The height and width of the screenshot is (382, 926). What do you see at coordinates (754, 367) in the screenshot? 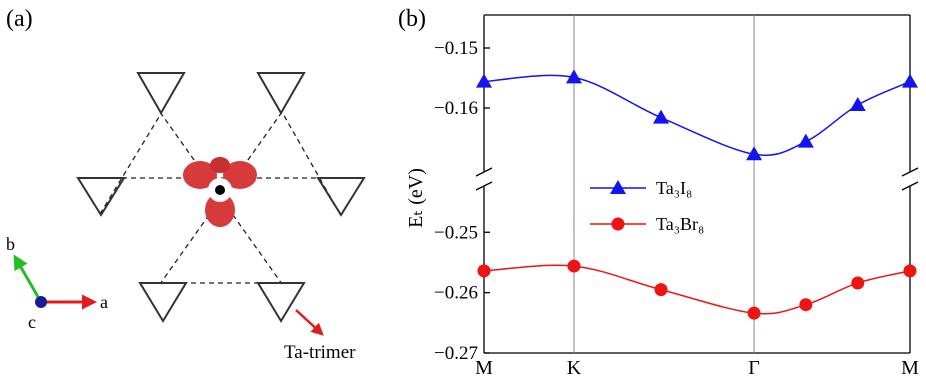
I see `x-tick-label: Γ` at bounding box center [754, 367].